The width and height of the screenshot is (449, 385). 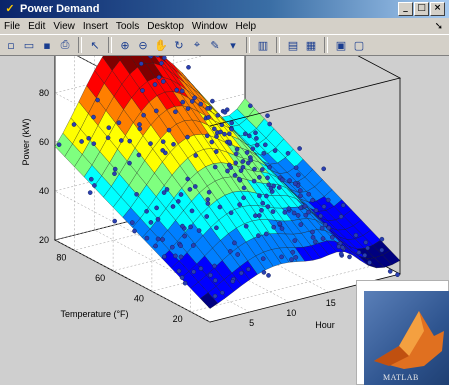 What do you see at coordinates (127, 26) in the screenshot?
I see `menu-tools: Tools` at bounding box center [127, 26].